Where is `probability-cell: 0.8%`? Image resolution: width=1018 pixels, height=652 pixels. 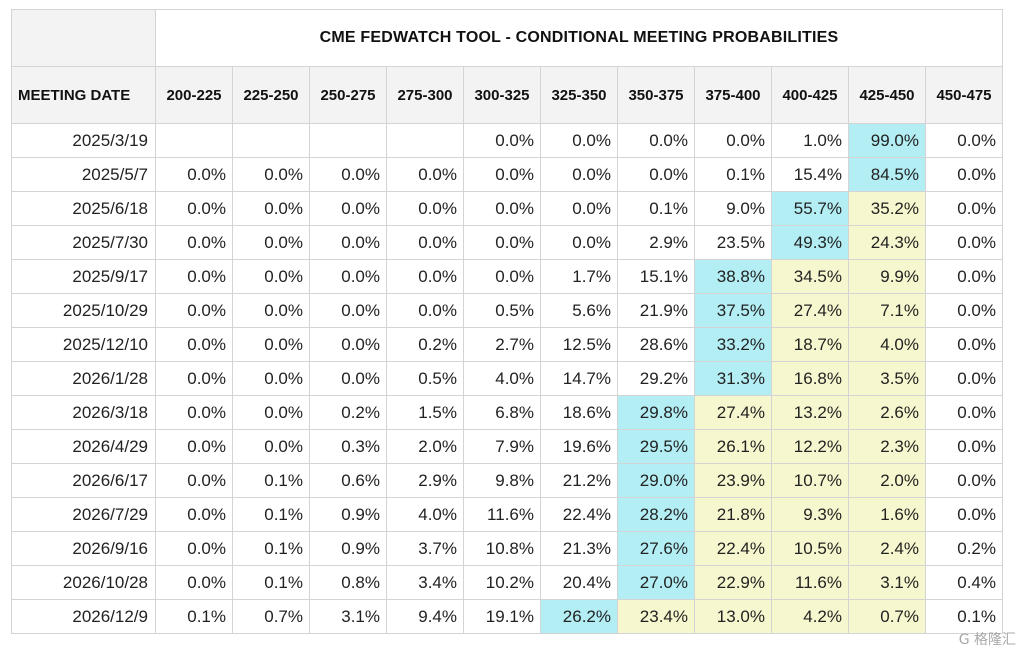 probability-cell: 0.8% is located at coordinates (348, 582).